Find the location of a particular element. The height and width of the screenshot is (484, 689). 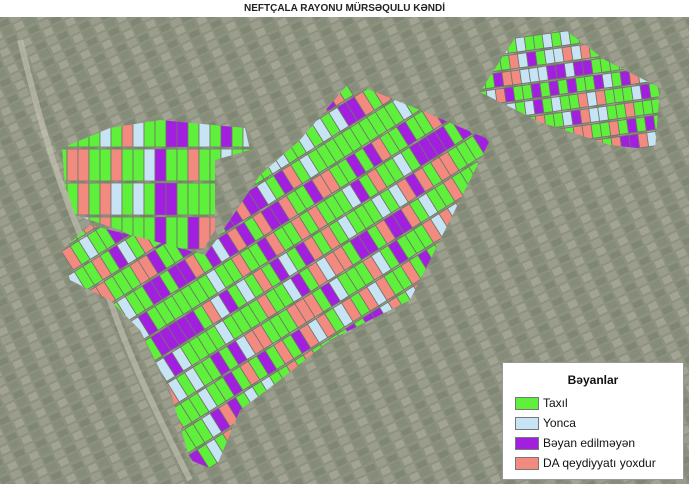

legend-label: Yonca is located at coordinates (559, 423).